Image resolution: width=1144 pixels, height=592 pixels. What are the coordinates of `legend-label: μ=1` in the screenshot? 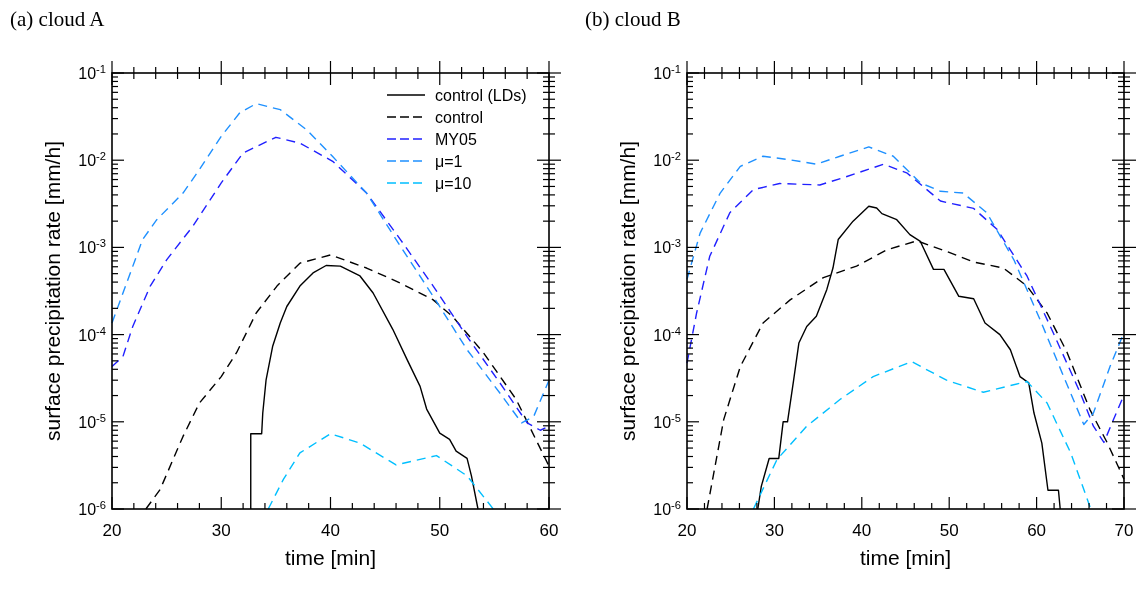 It's located at (449, 161).